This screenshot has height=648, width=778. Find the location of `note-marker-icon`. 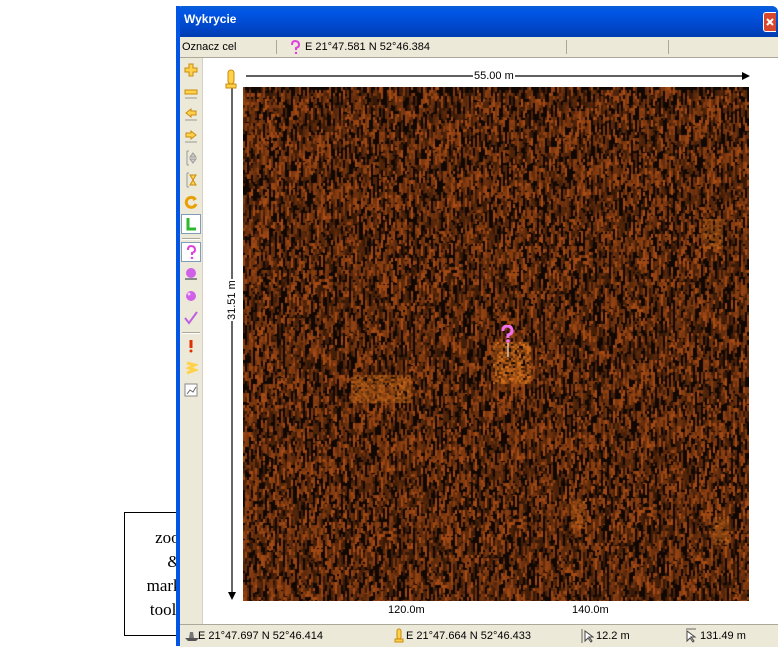

note-marker-icon is located at coordinates (191, 368).